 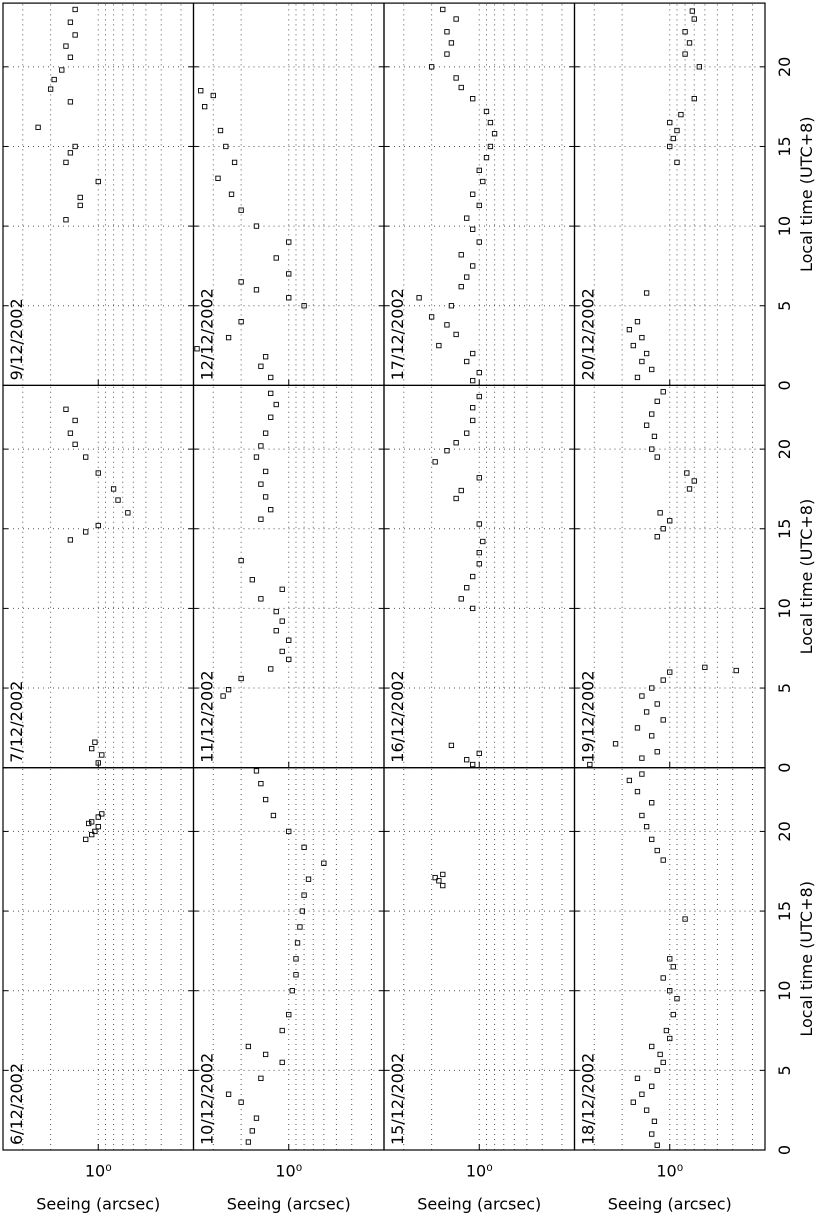 I want to click on x-tick-label: 0, so click(x=784, y=385).